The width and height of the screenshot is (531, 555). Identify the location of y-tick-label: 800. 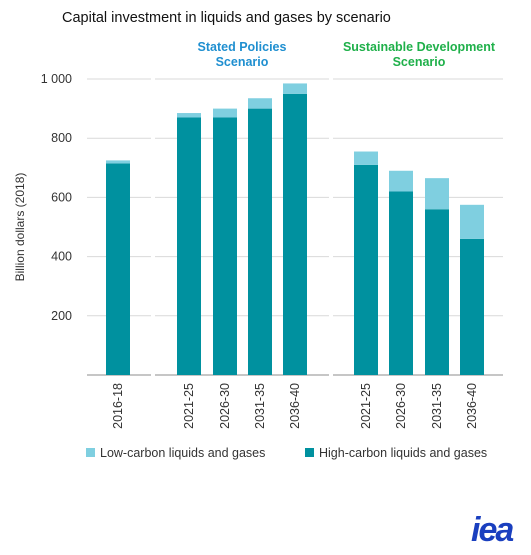
(61, 138).